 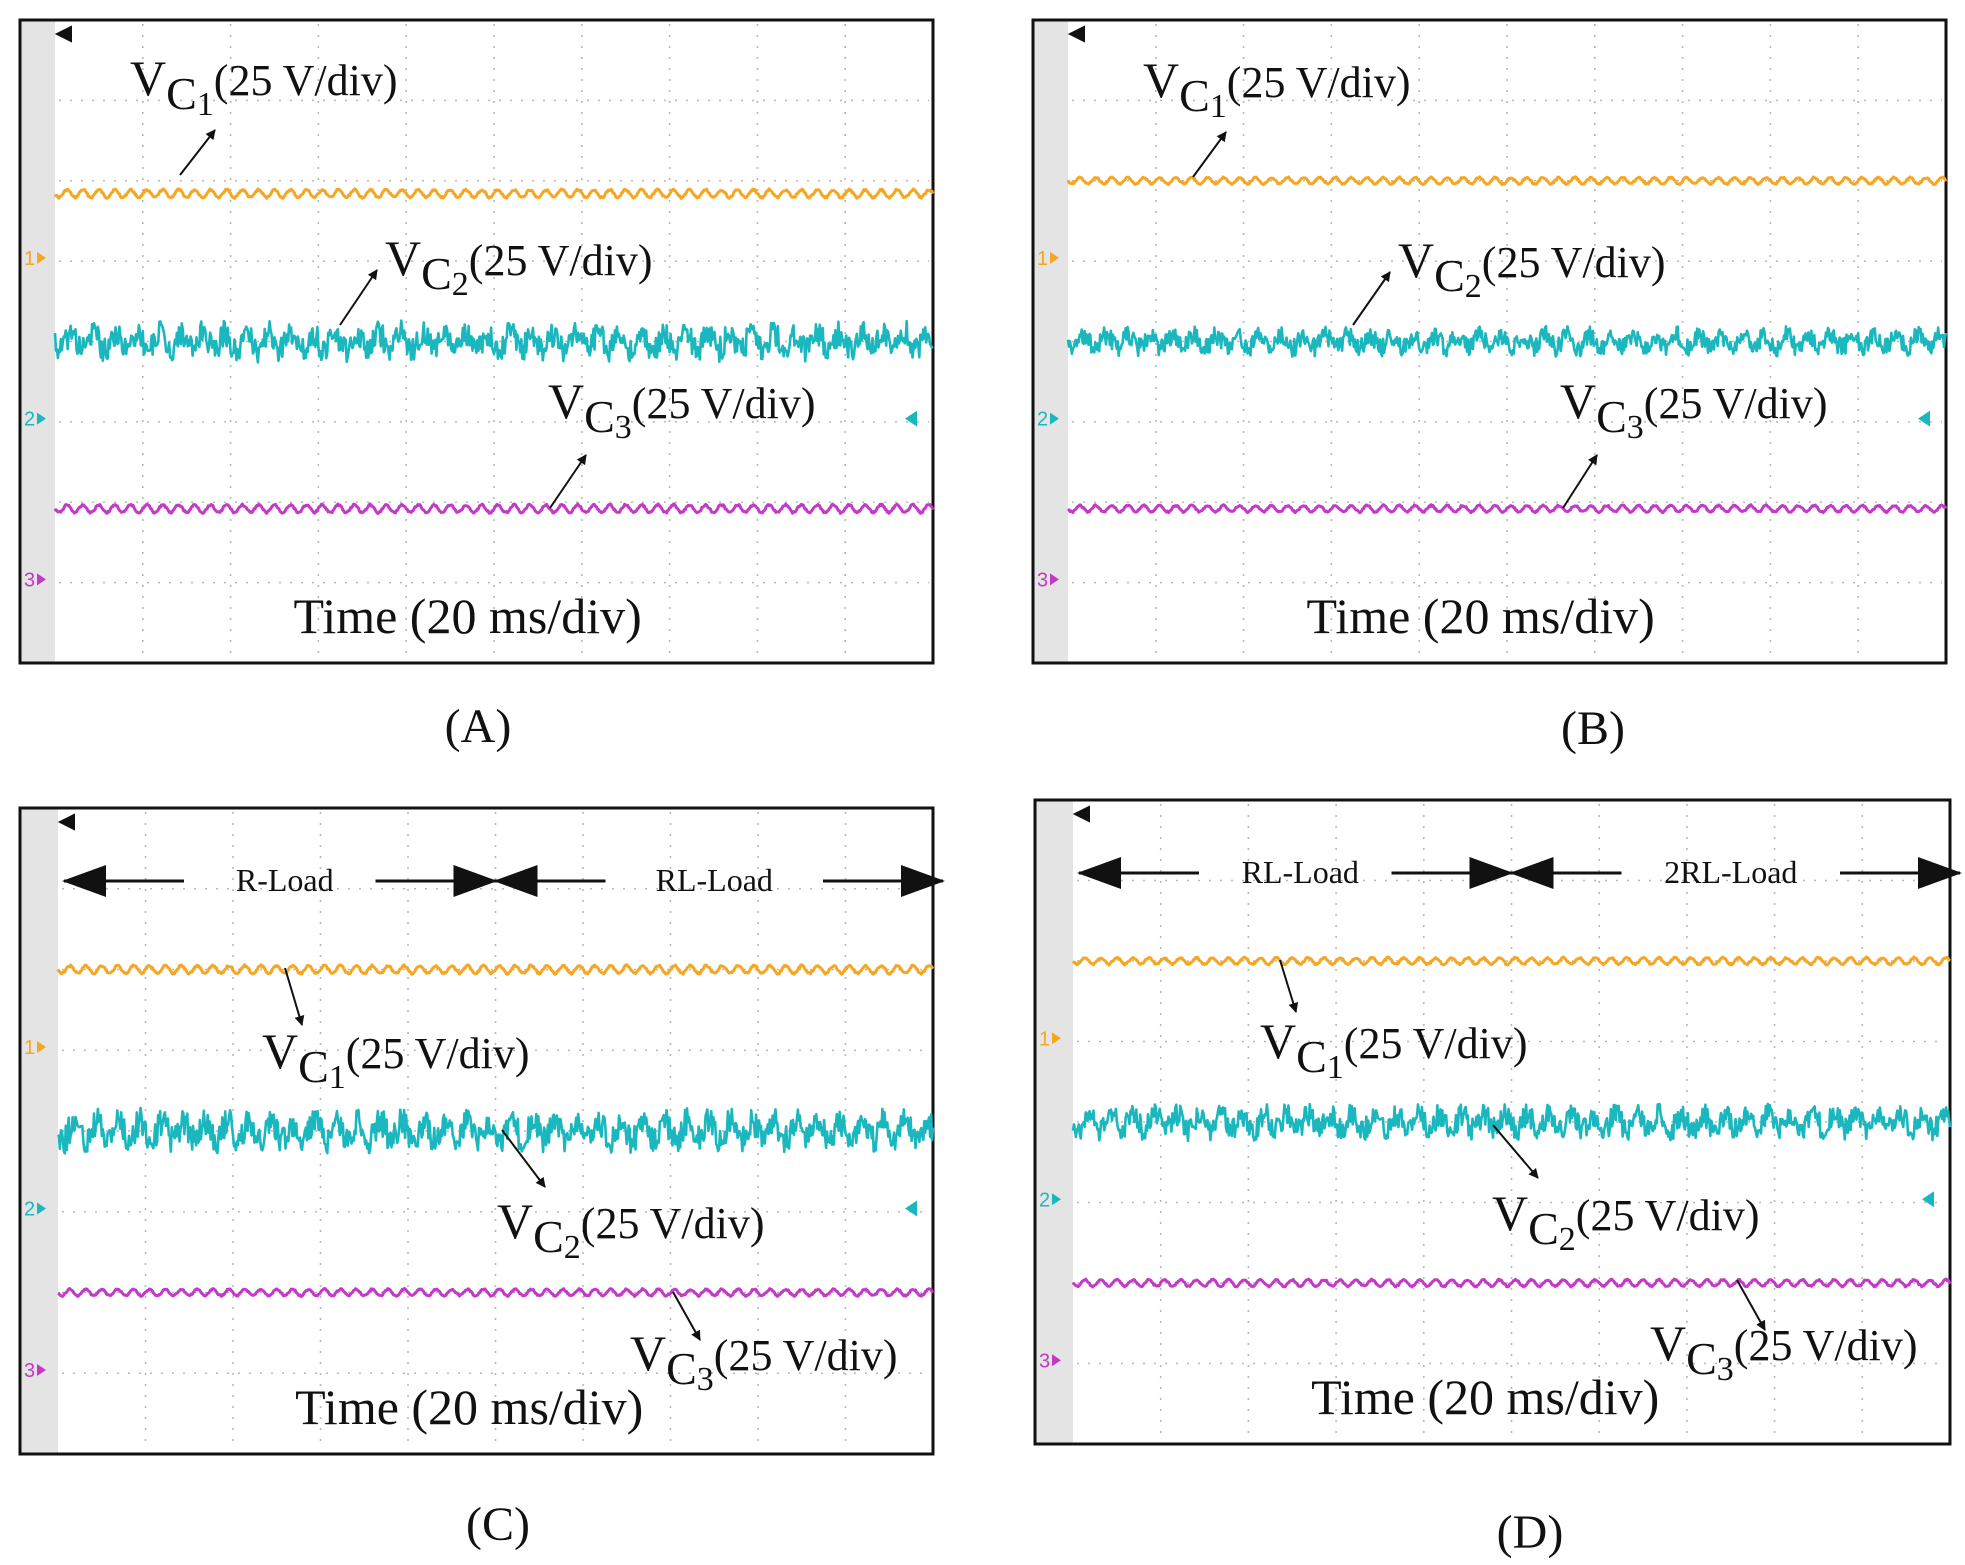 What do you see at coordinates (1730, 872) in the screenshot?
I see `load-region-label-2: 2RL-Load` at bounding box center [1730, 872].